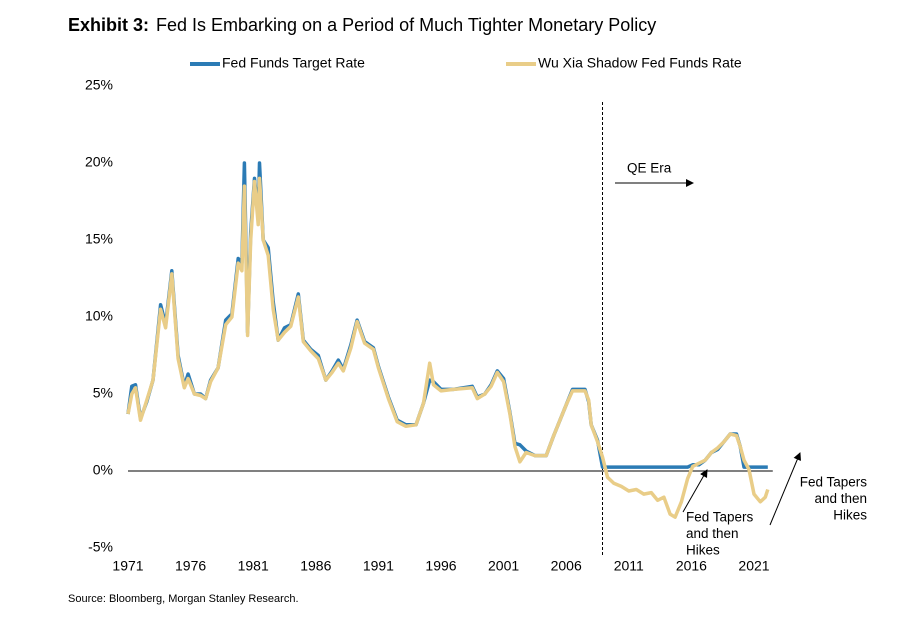  Describe the element at coordinates (127, 566) in the screenshot. I see `x-tick-label: 1971` at that location.